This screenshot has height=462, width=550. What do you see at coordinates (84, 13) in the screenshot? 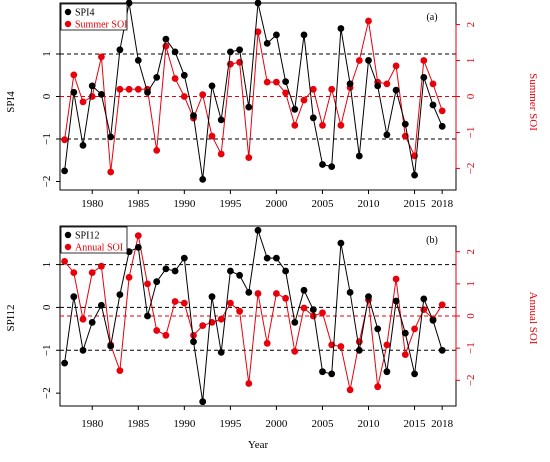
I see `legend-entry: SPI4` at bounding box center [84, 13].